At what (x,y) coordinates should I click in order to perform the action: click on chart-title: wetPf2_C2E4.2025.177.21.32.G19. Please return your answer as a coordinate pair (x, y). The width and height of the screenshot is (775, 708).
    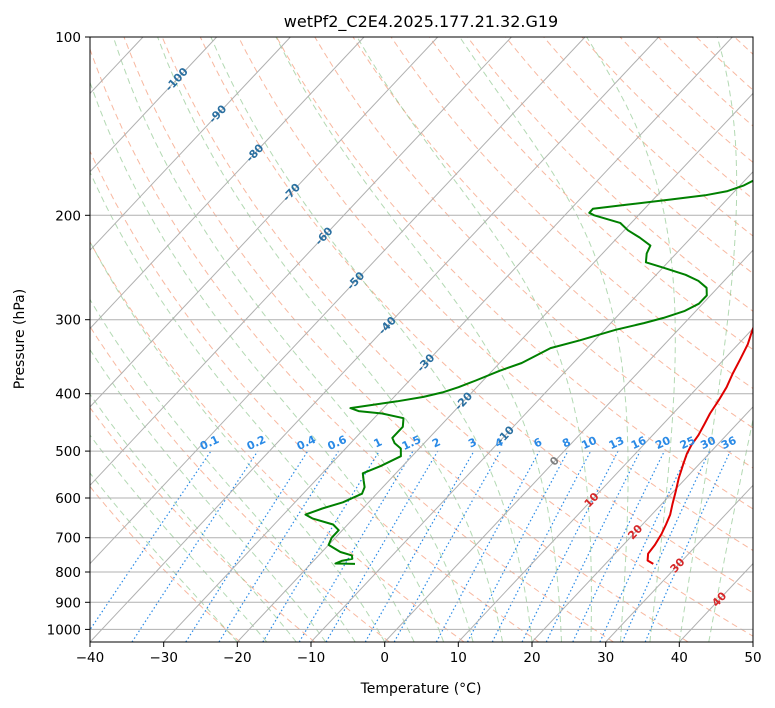
    Looking at the image, I should click on (421, 22).